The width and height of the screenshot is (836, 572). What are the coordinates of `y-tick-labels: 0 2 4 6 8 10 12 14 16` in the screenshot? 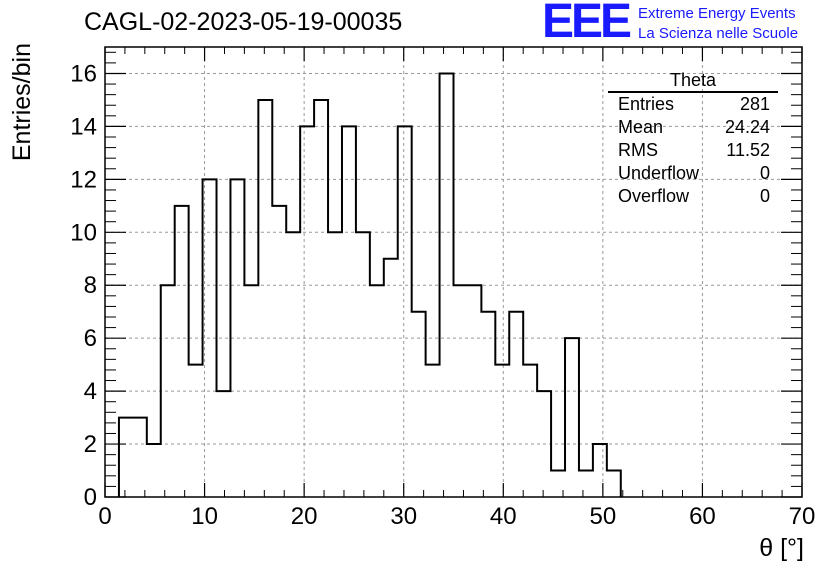 It's located at (83, 285).